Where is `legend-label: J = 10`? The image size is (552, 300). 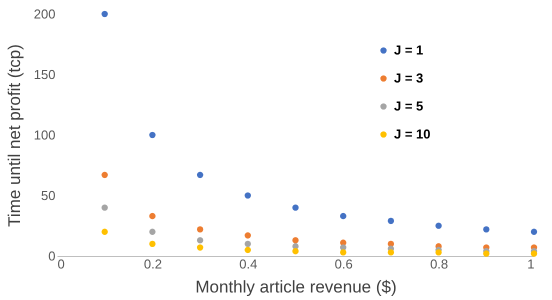
legend-label: J = 10 is located at coordinates (412, 134).